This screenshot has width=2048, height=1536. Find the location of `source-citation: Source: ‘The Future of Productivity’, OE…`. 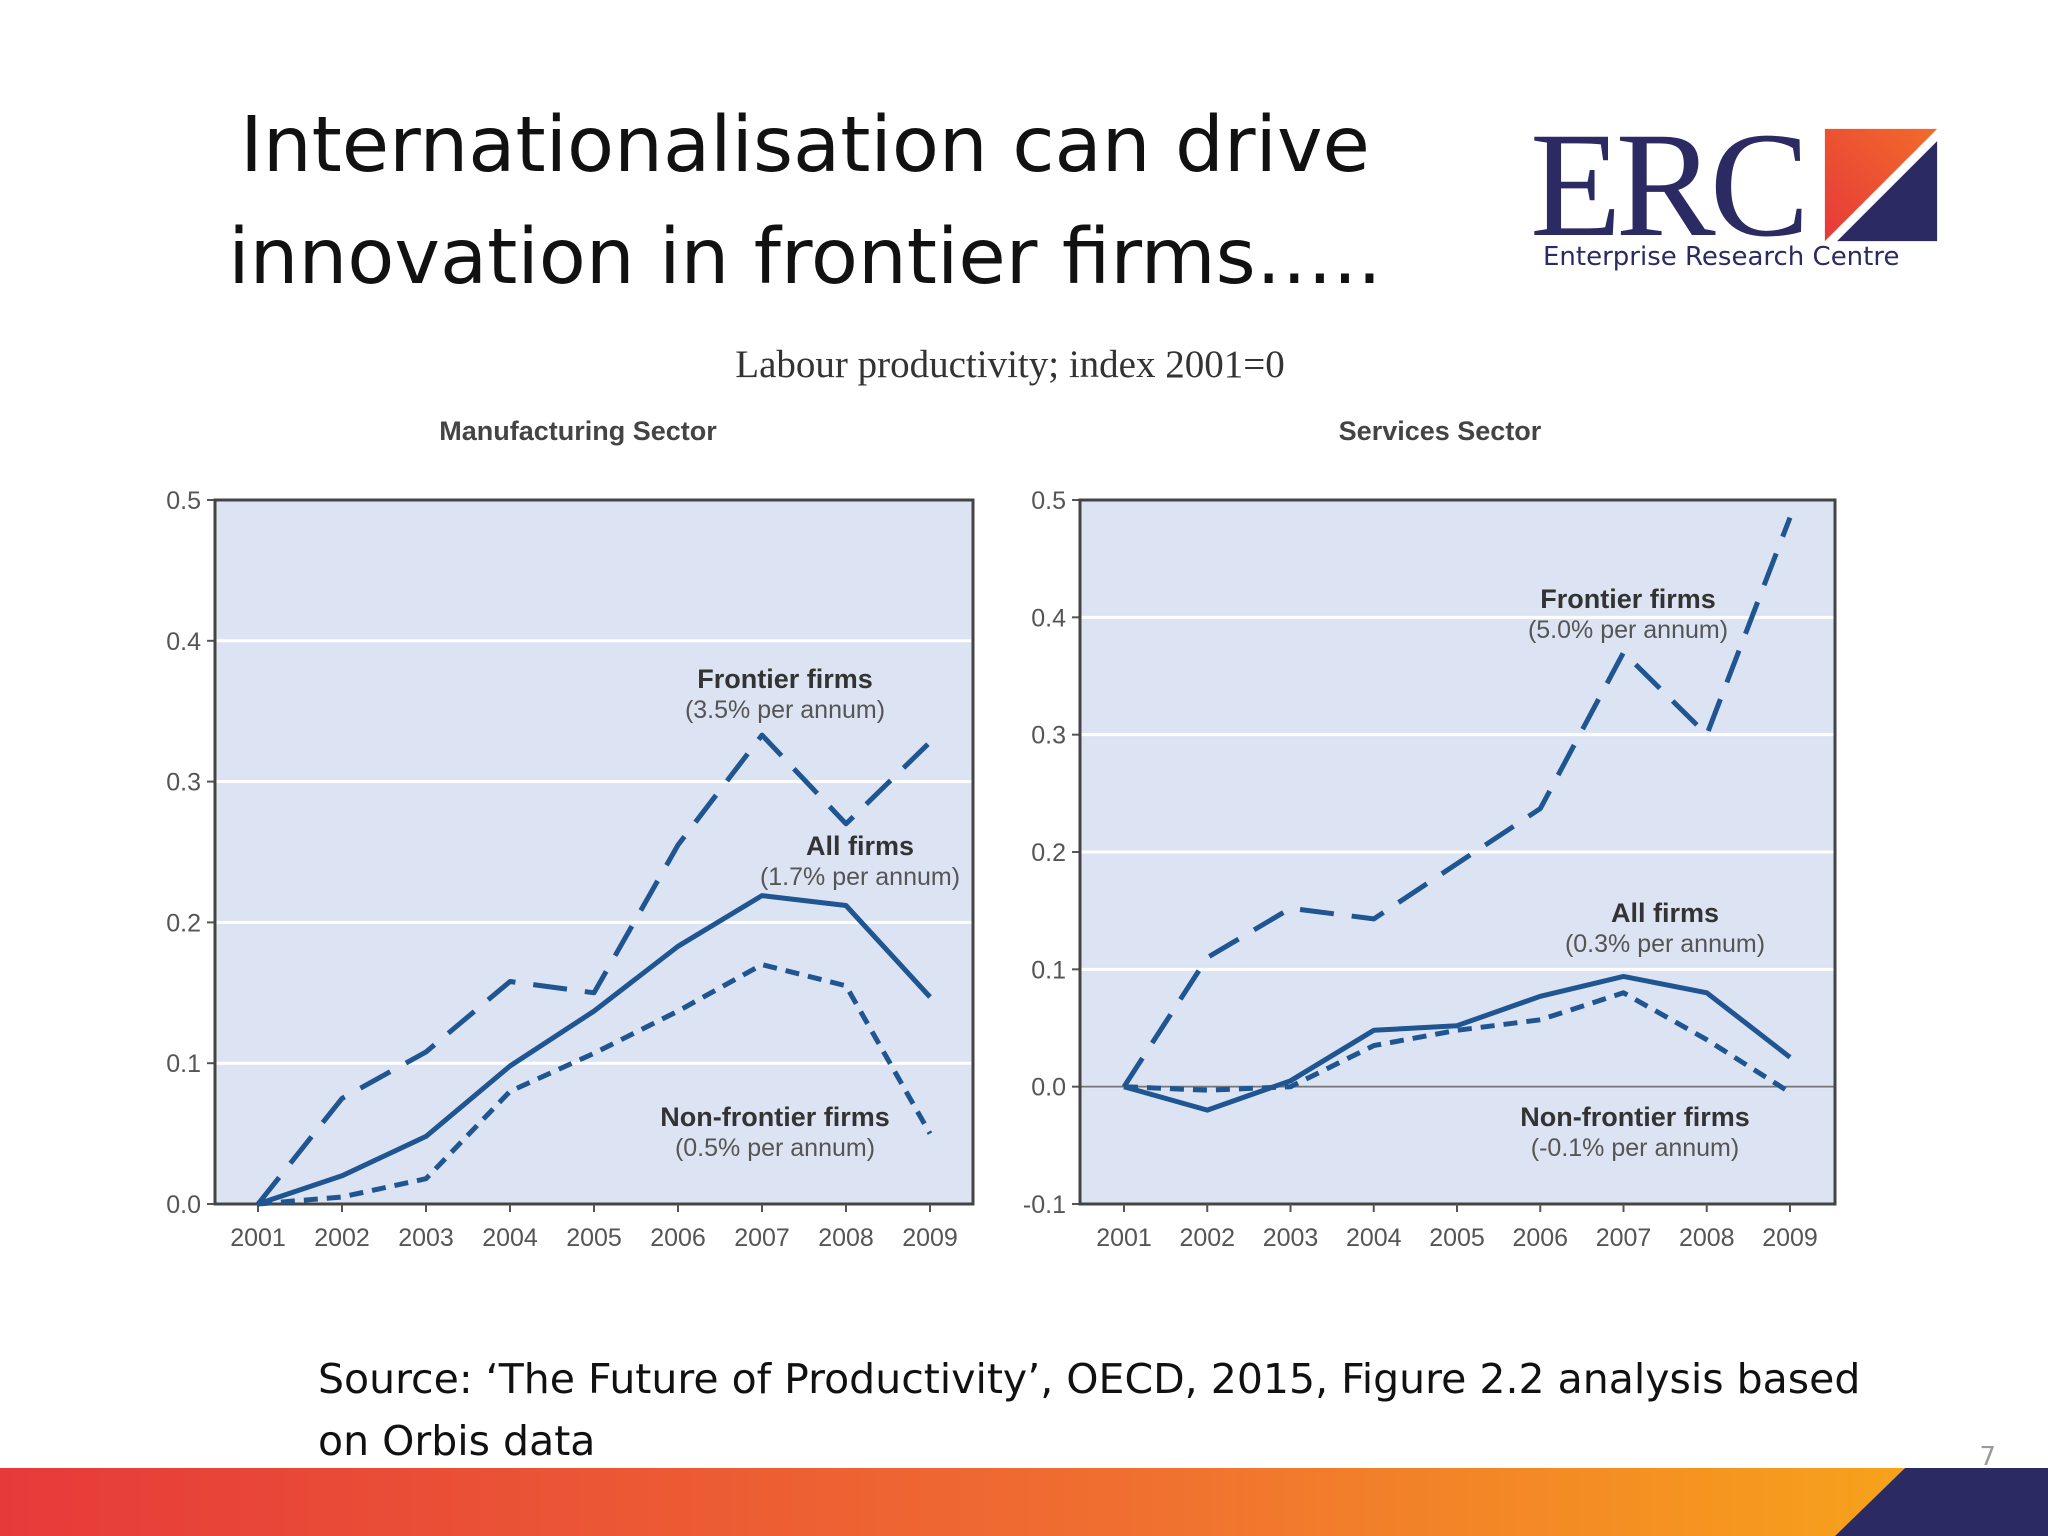

source-citation: Source: ‘The Future of Productivity’, OE… is located at coordinates (1128, 1410).